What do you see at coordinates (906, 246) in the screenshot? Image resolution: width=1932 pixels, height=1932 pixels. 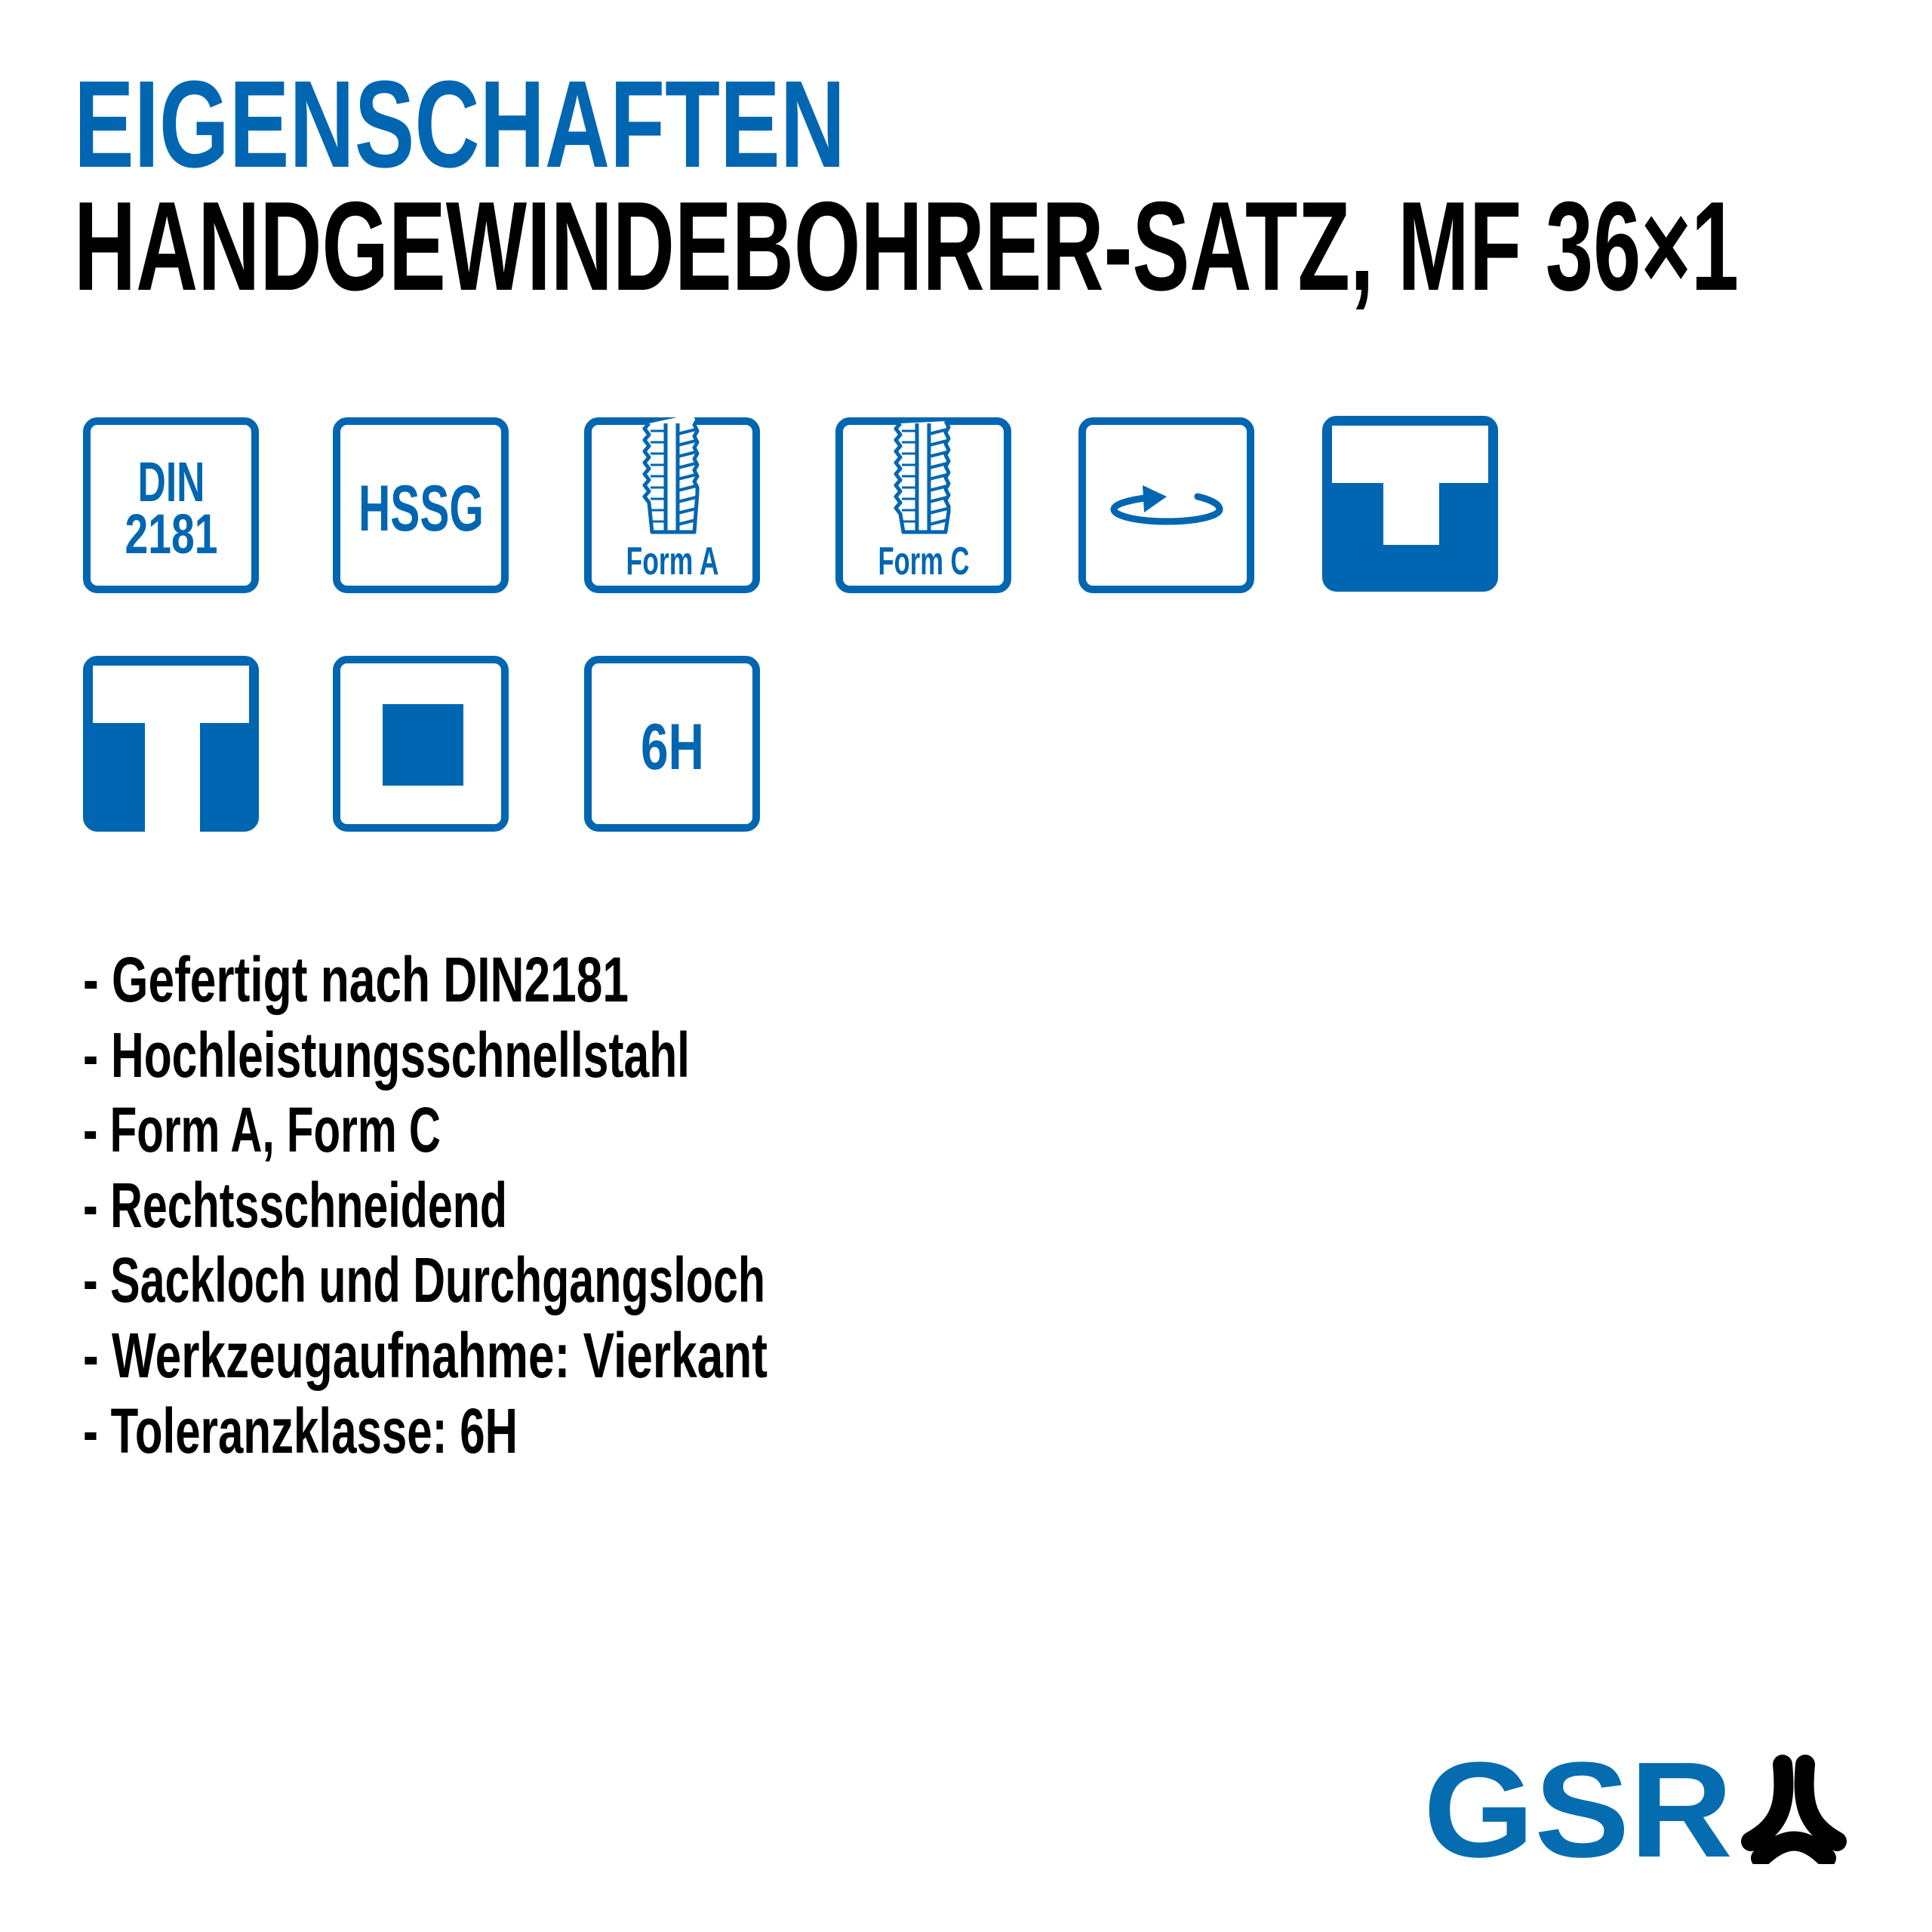 I see `product-title: HANDGEWINDEBOHRER-SATZ, MF 36×1` at bounding box center [906, 246].